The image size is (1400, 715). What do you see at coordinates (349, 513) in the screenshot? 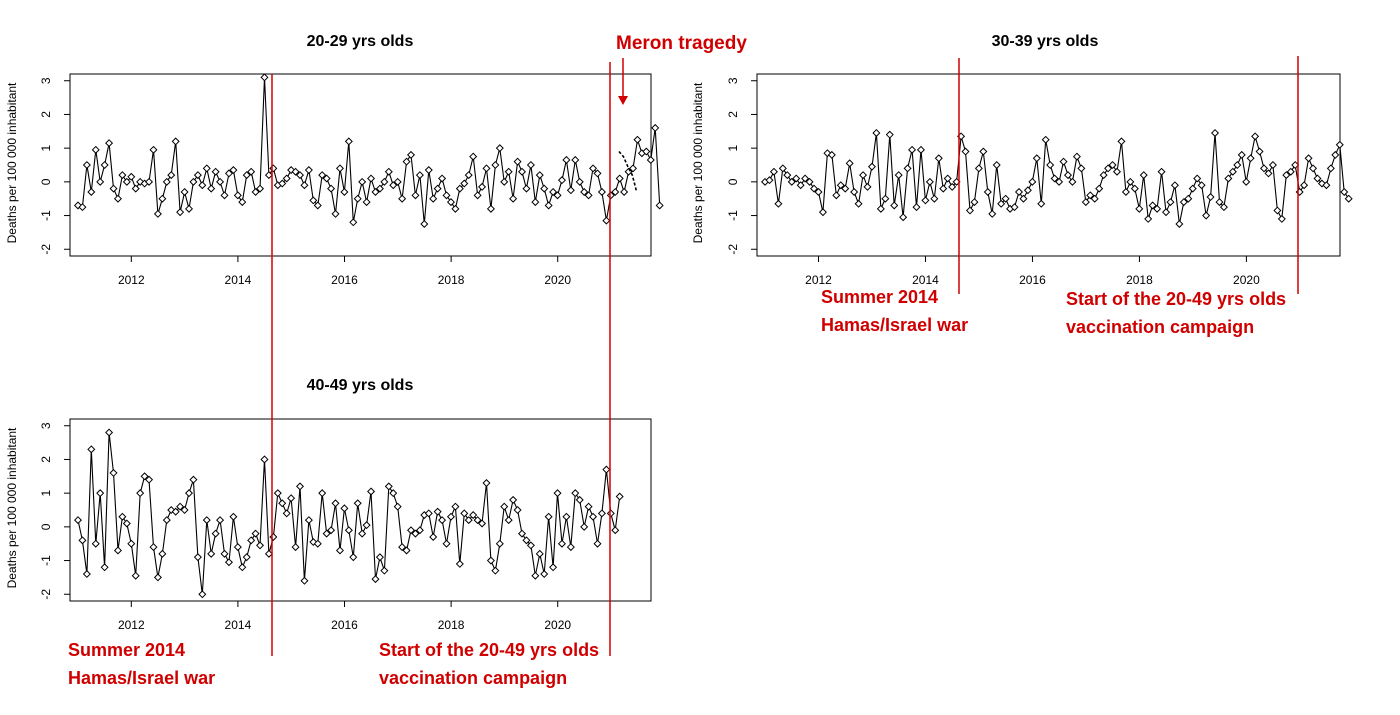
I see `series-line` at bounding box center [349, 513].